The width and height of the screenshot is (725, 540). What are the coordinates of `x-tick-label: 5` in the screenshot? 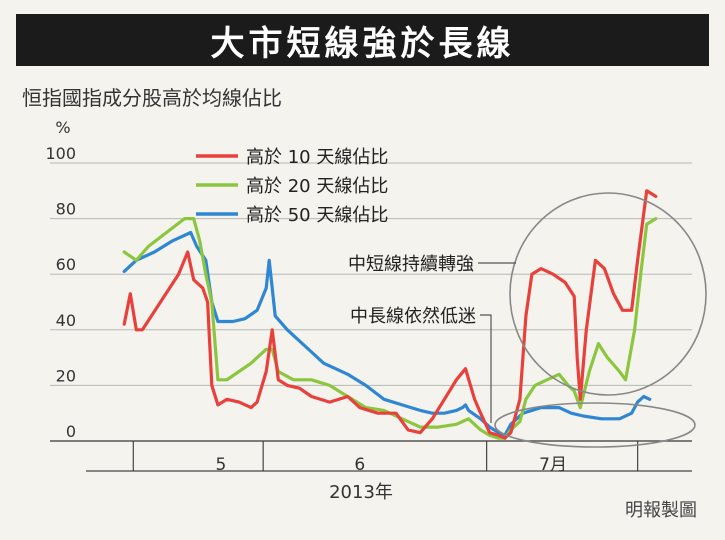 It's located at (220, 465).